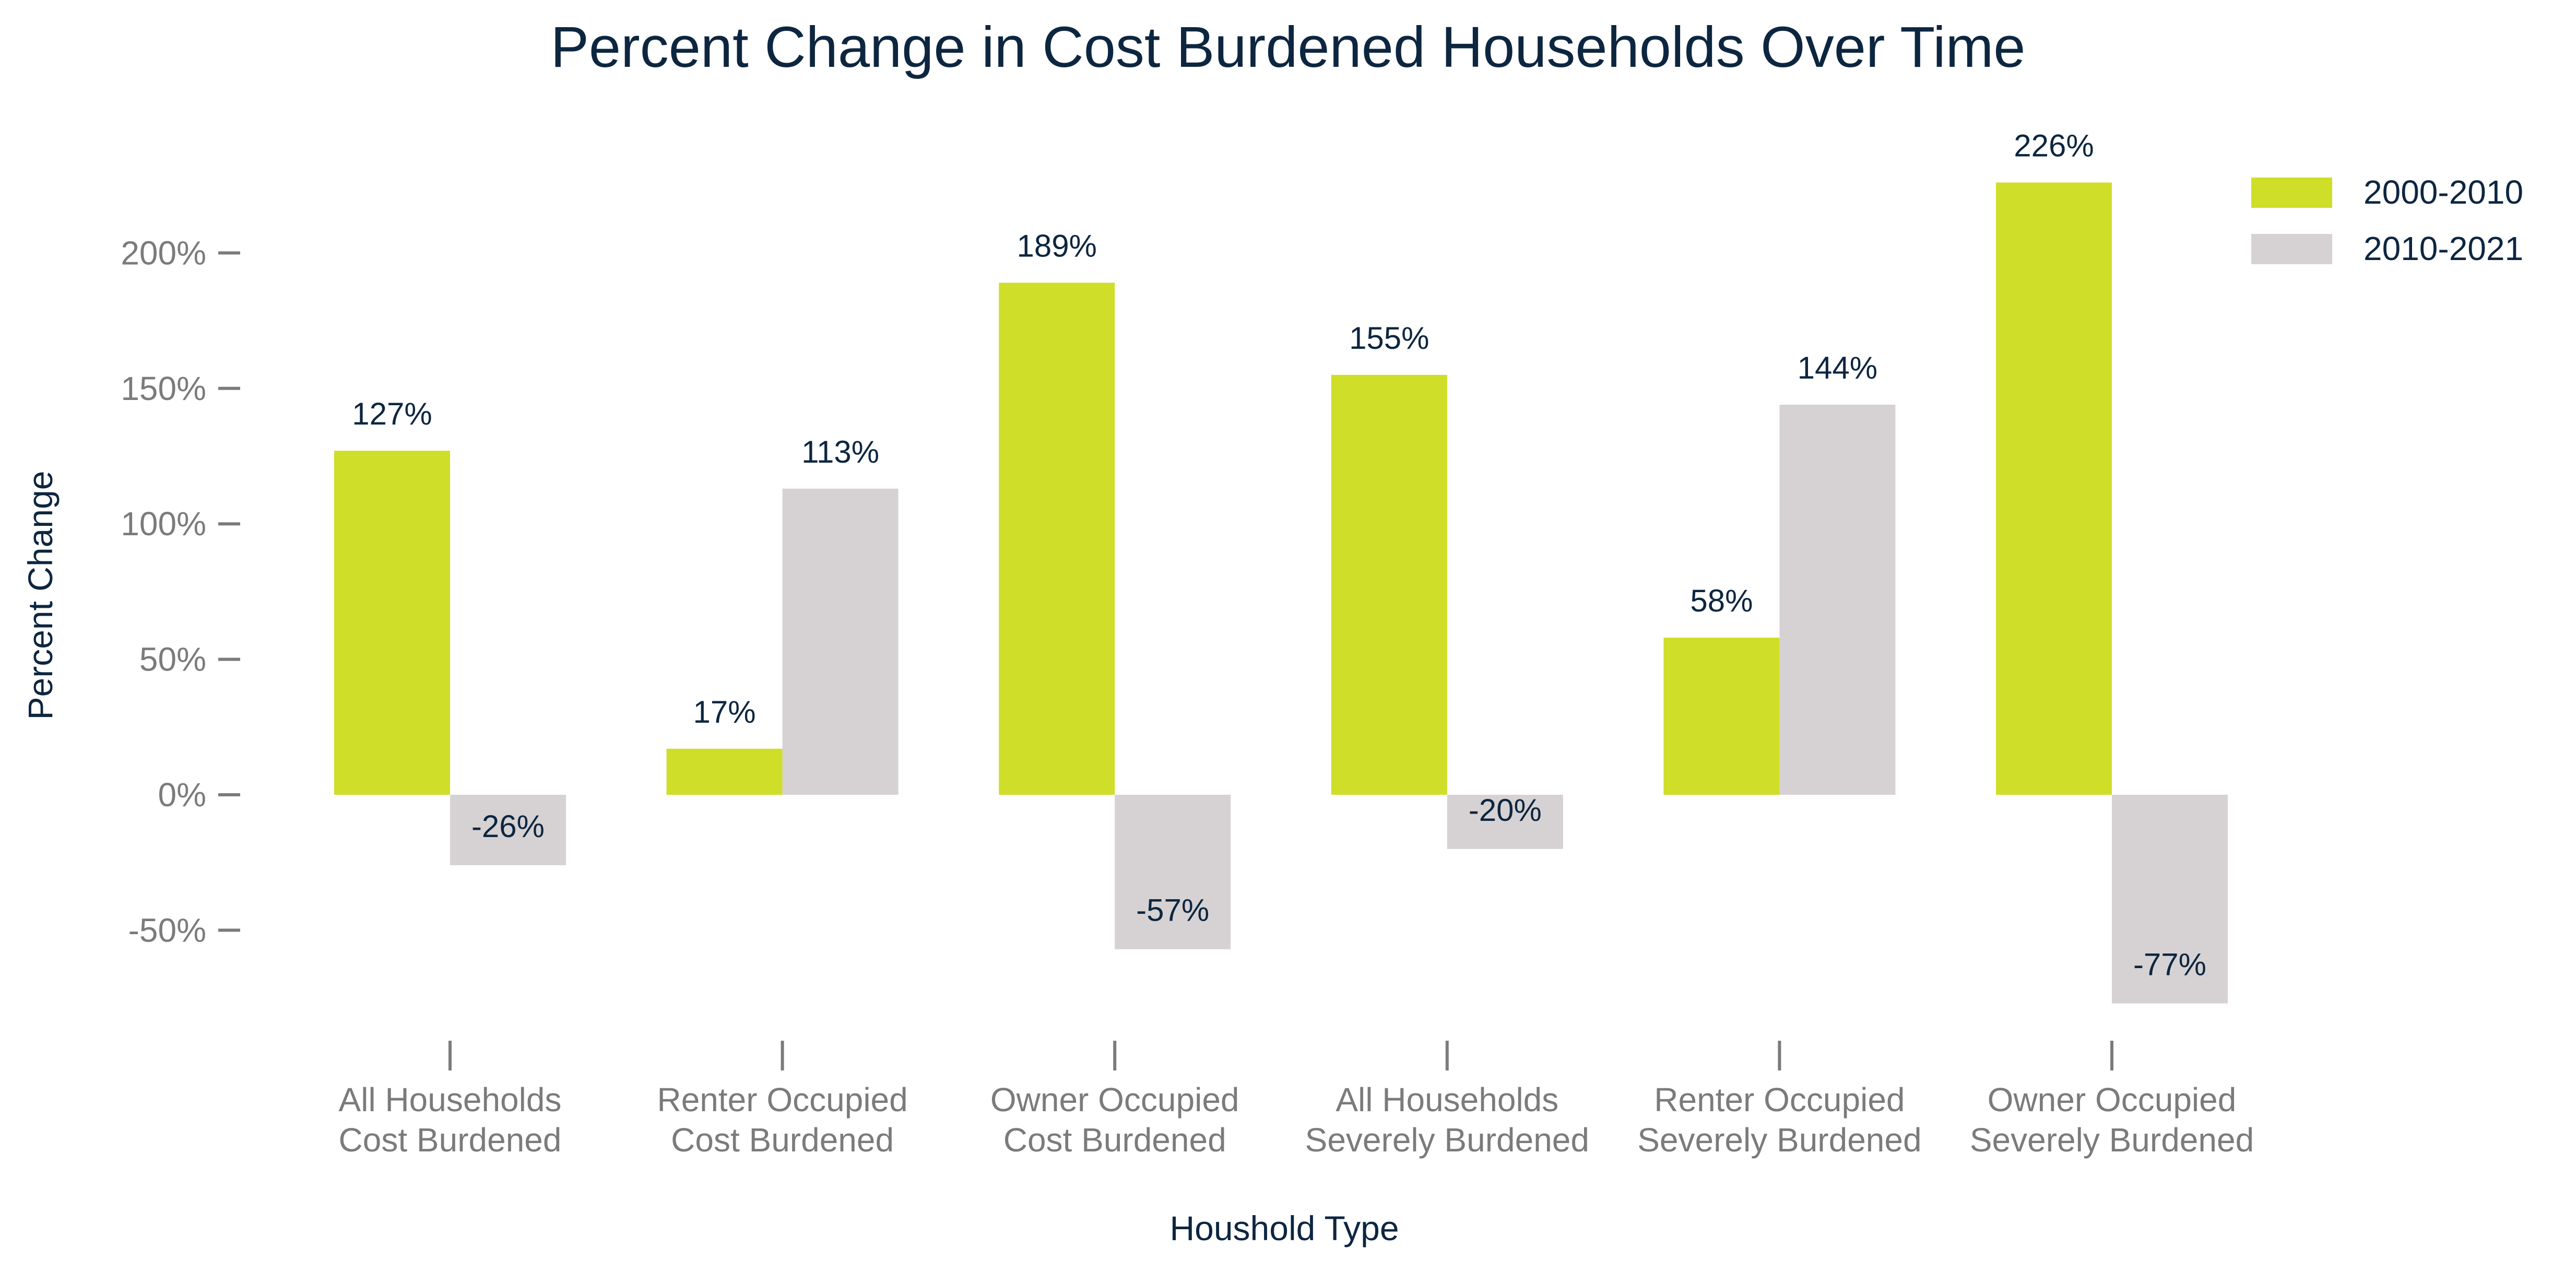 Image resolution: width=2576 pixels, height=1271 pixels. Describe the element at coordinates (172, 659) in the screenshot. I see `y-tick-label: 50%` at that location.